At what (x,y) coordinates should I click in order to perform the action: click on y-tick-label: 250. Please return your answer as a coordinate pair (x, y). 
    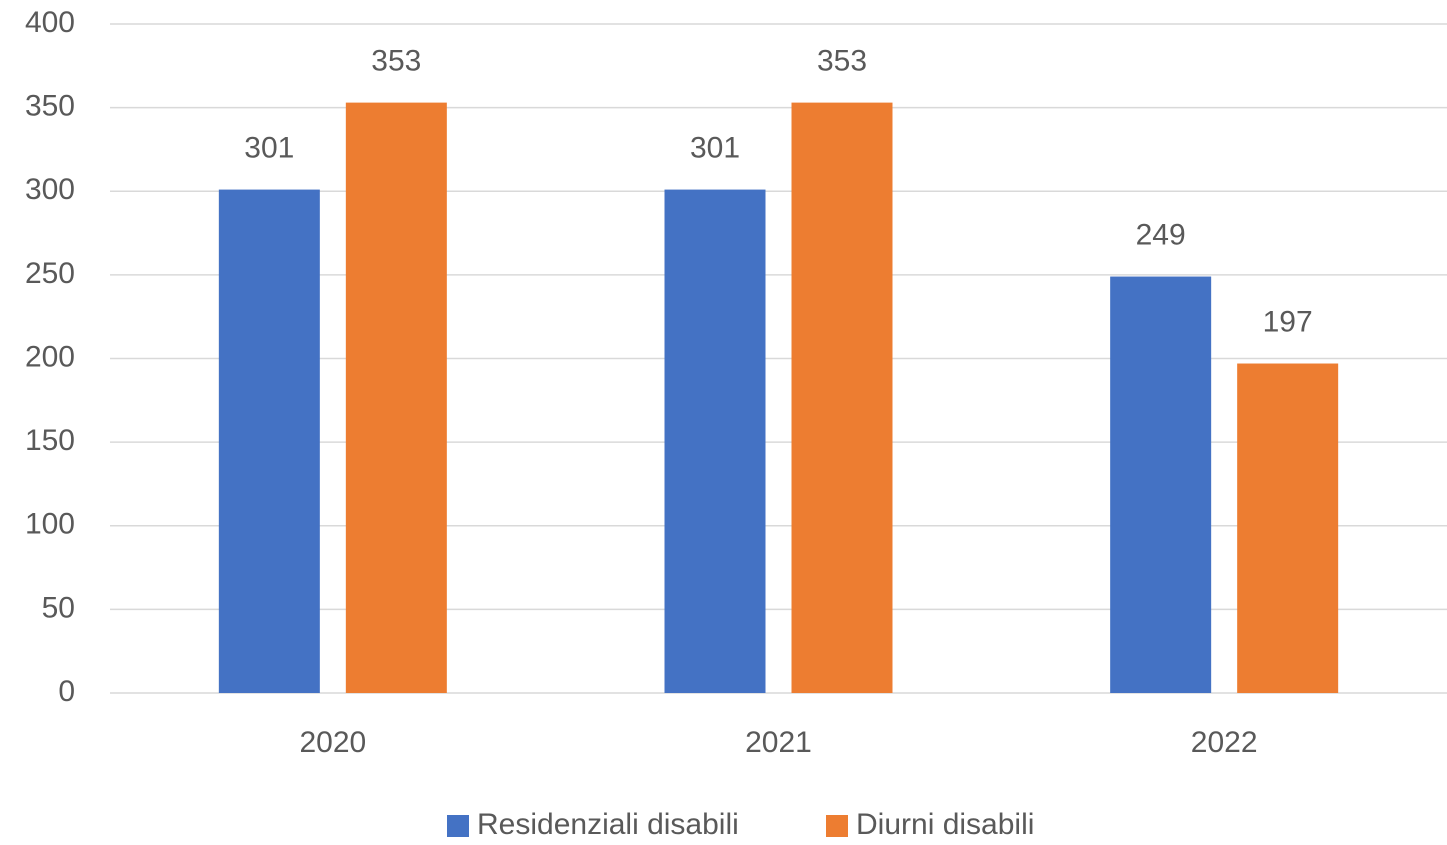
    Looking at the image, I should click on (50, 273).